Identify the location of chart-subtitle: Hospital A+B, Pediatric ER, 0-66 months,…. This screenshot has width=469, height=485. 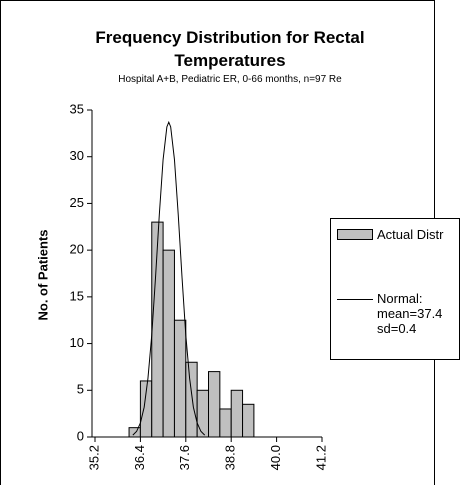
(230, 79).